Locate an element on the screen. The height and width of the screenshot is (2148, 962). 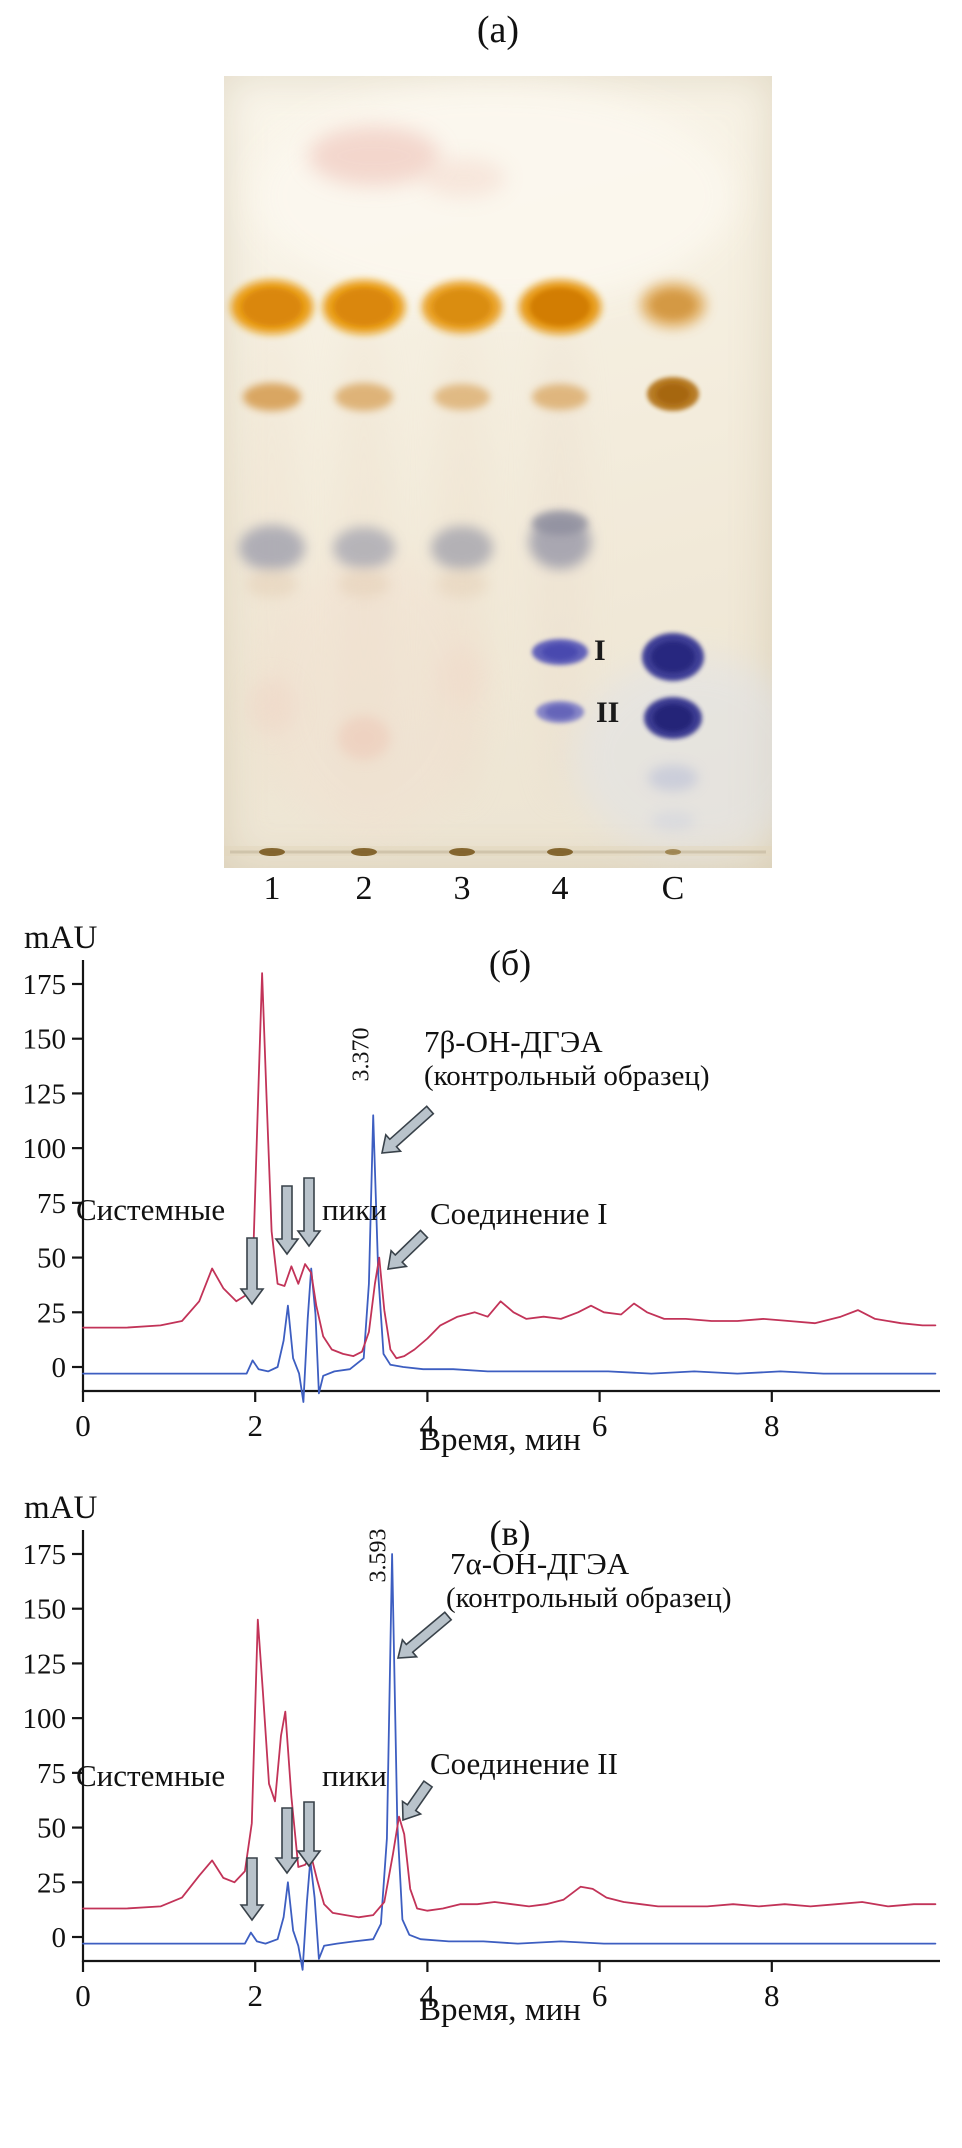
retention-time-label-b: 3.370 is located at coordinates (361, 1054).